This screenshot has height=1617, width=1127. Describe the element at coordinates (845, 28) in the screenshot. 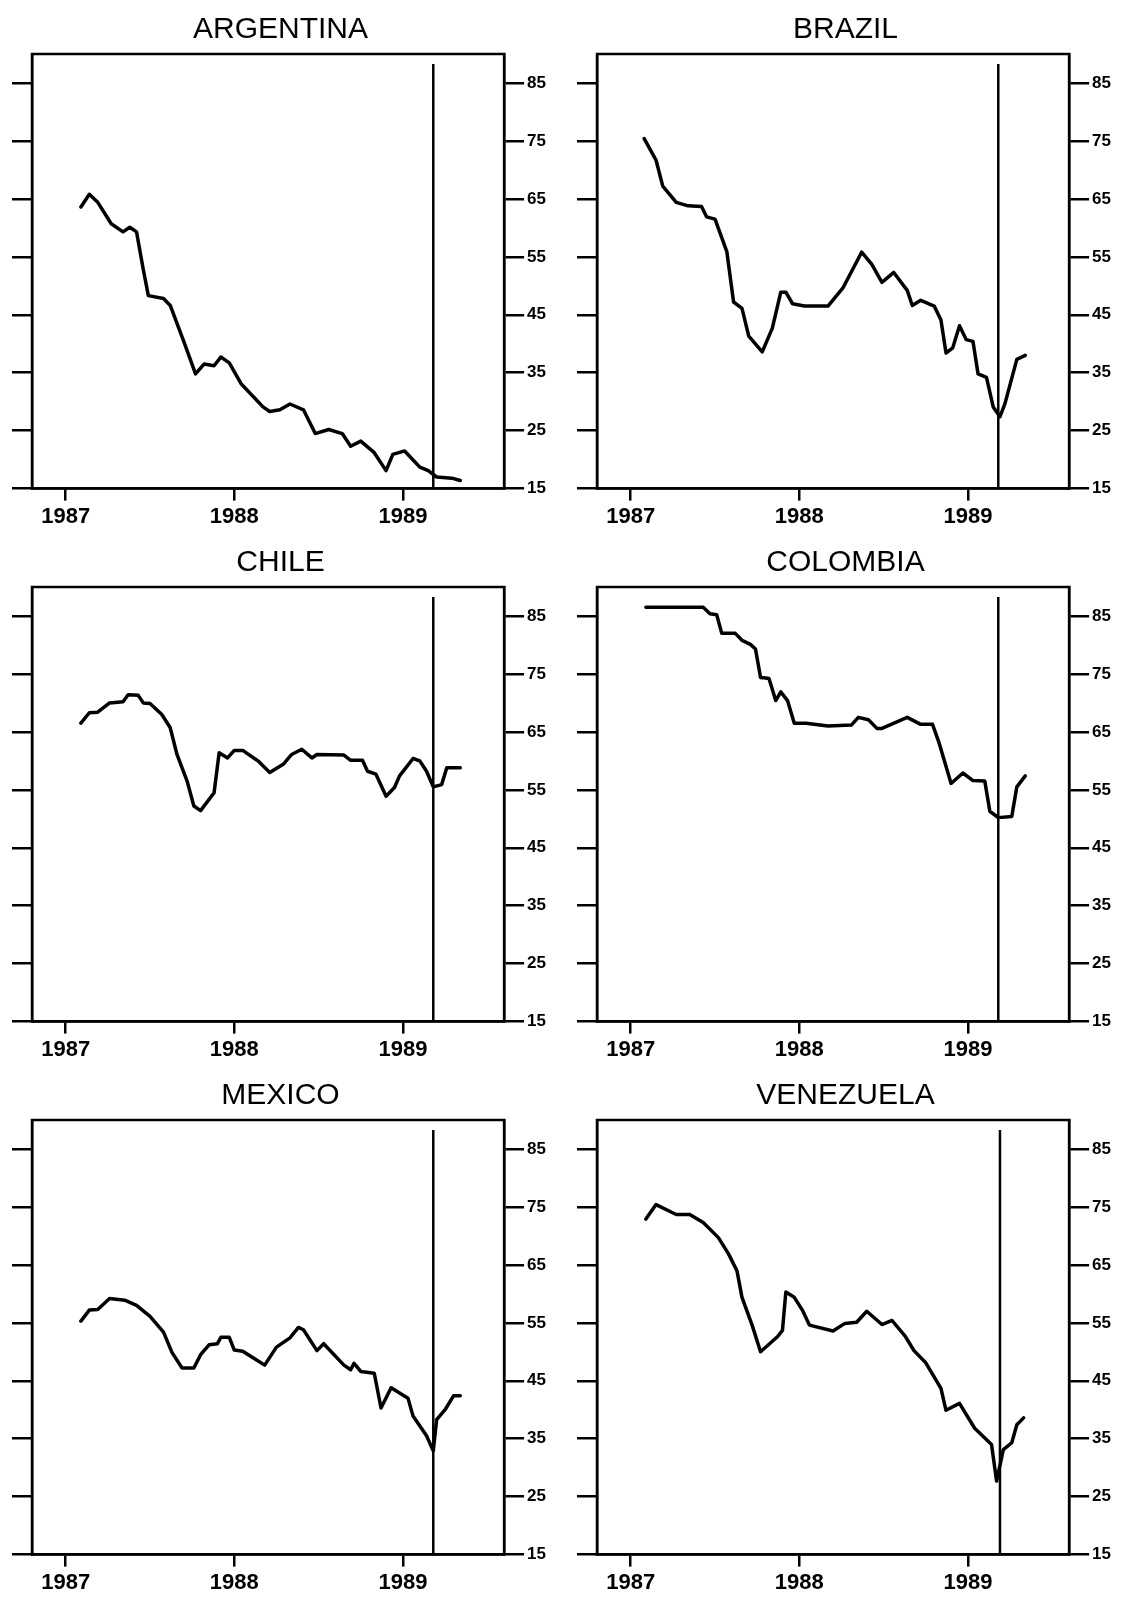

I see `chart-title: BRAZIL` at that location.